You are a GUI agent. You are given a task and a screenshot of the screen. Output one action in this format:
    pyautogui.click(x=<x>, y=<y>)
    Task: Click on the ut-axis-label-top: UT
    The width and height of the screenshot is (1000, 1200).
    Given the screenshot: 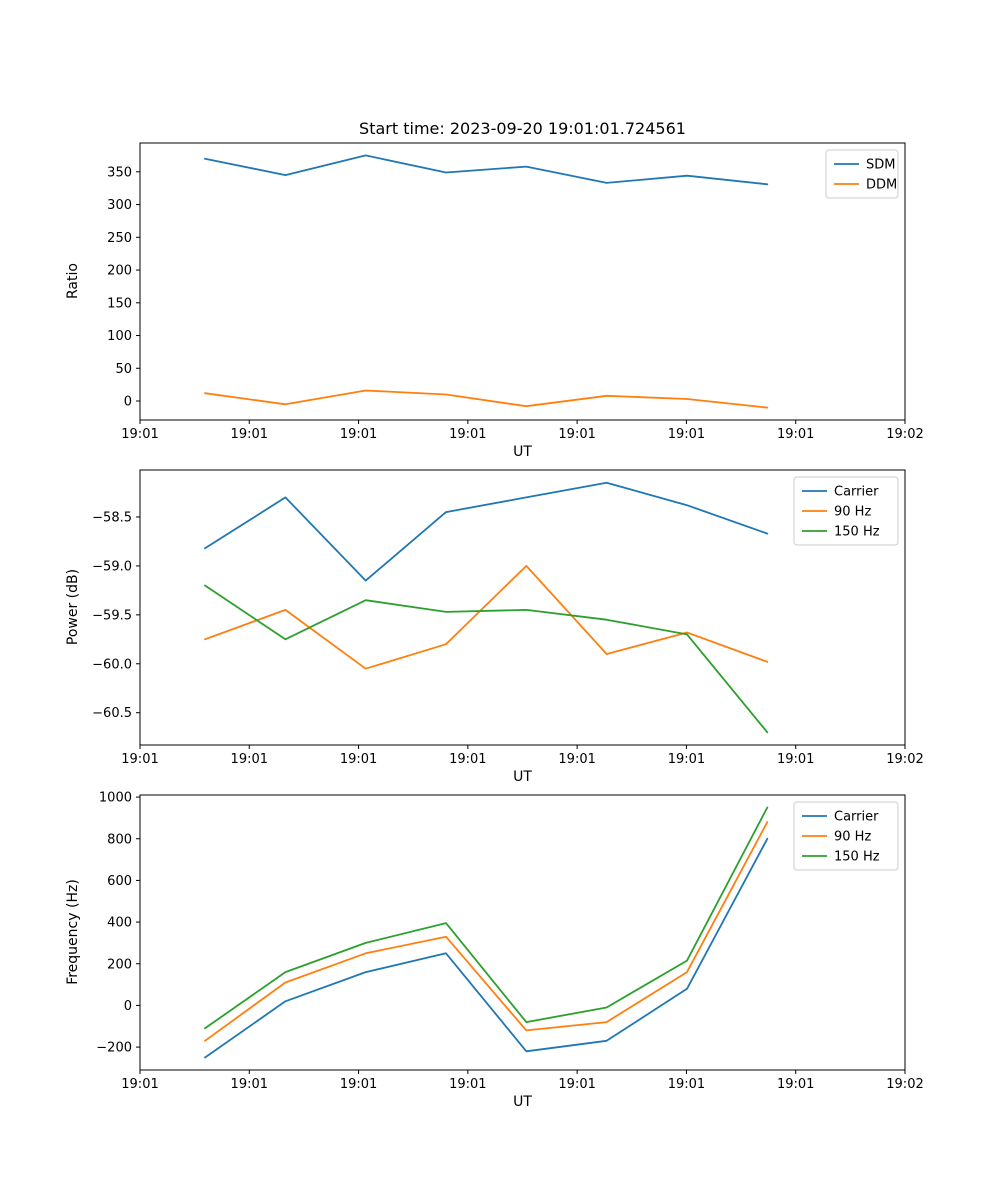 What is the action you would take?
    pyautogui.click(x=522, y=452)
    